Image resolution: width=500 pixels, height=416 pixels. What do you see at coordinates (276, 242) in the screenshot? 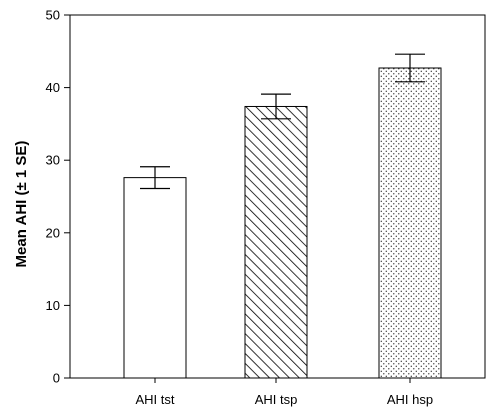
I see `bar-ahi-tsp` at bounding box center [276, 242].